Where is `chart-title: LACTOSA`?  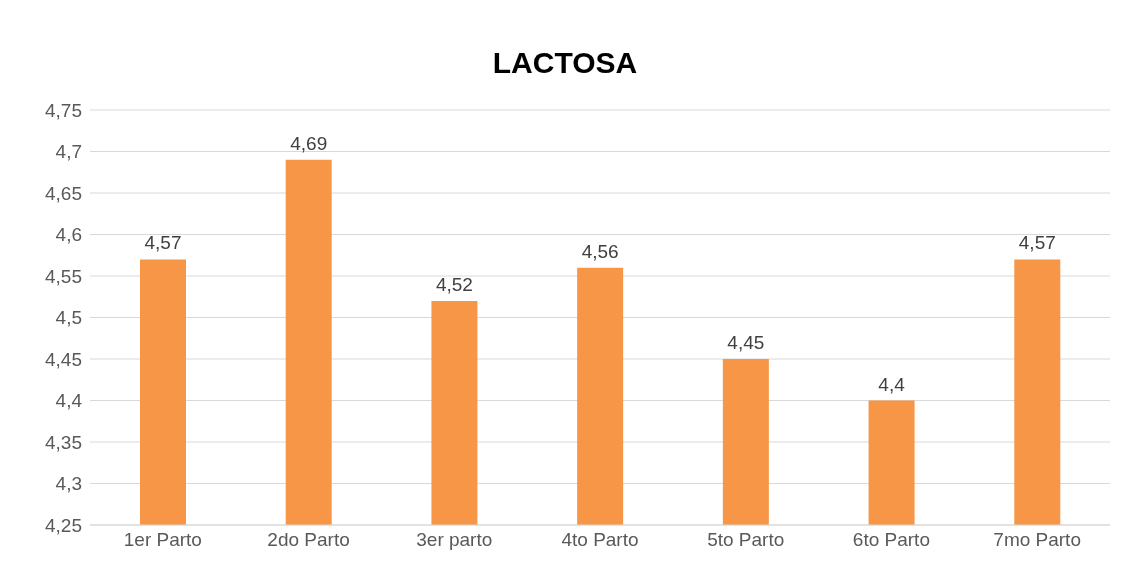
chart-title: LACTOSA is located at coordinates (565, 62).